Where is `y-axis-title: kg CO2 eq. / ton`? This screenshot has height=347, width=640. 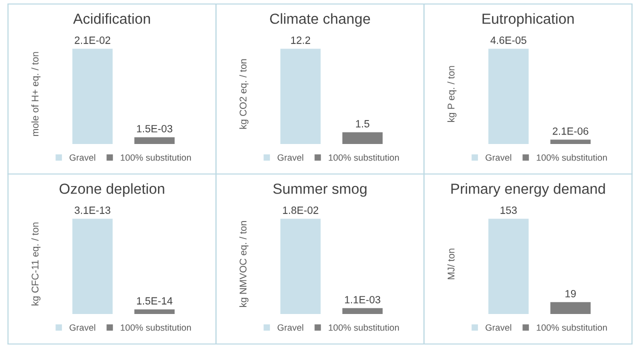
y-axis-title: kg CO2 eq. / ton is located at coordinates (243, 94).